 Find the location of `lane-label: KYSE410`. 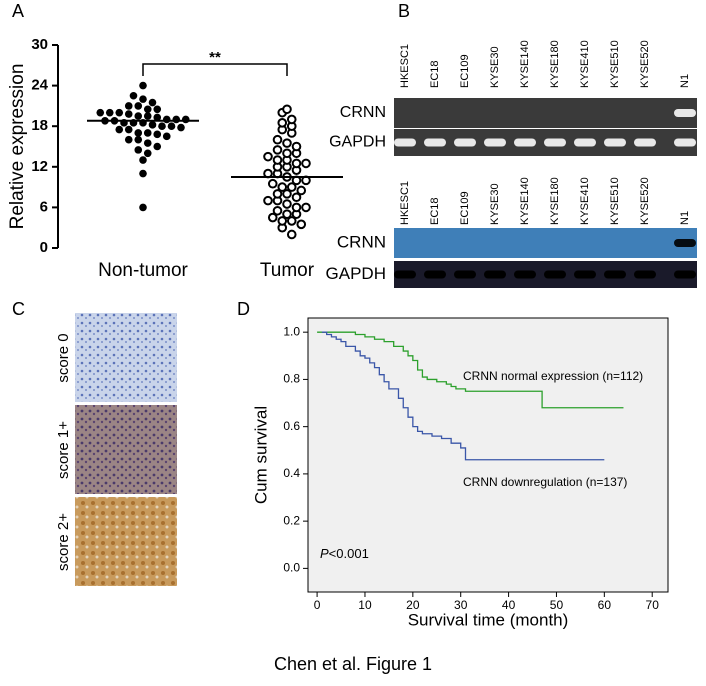

lane-label: KYSE410 is located at coordinates (585, 64).